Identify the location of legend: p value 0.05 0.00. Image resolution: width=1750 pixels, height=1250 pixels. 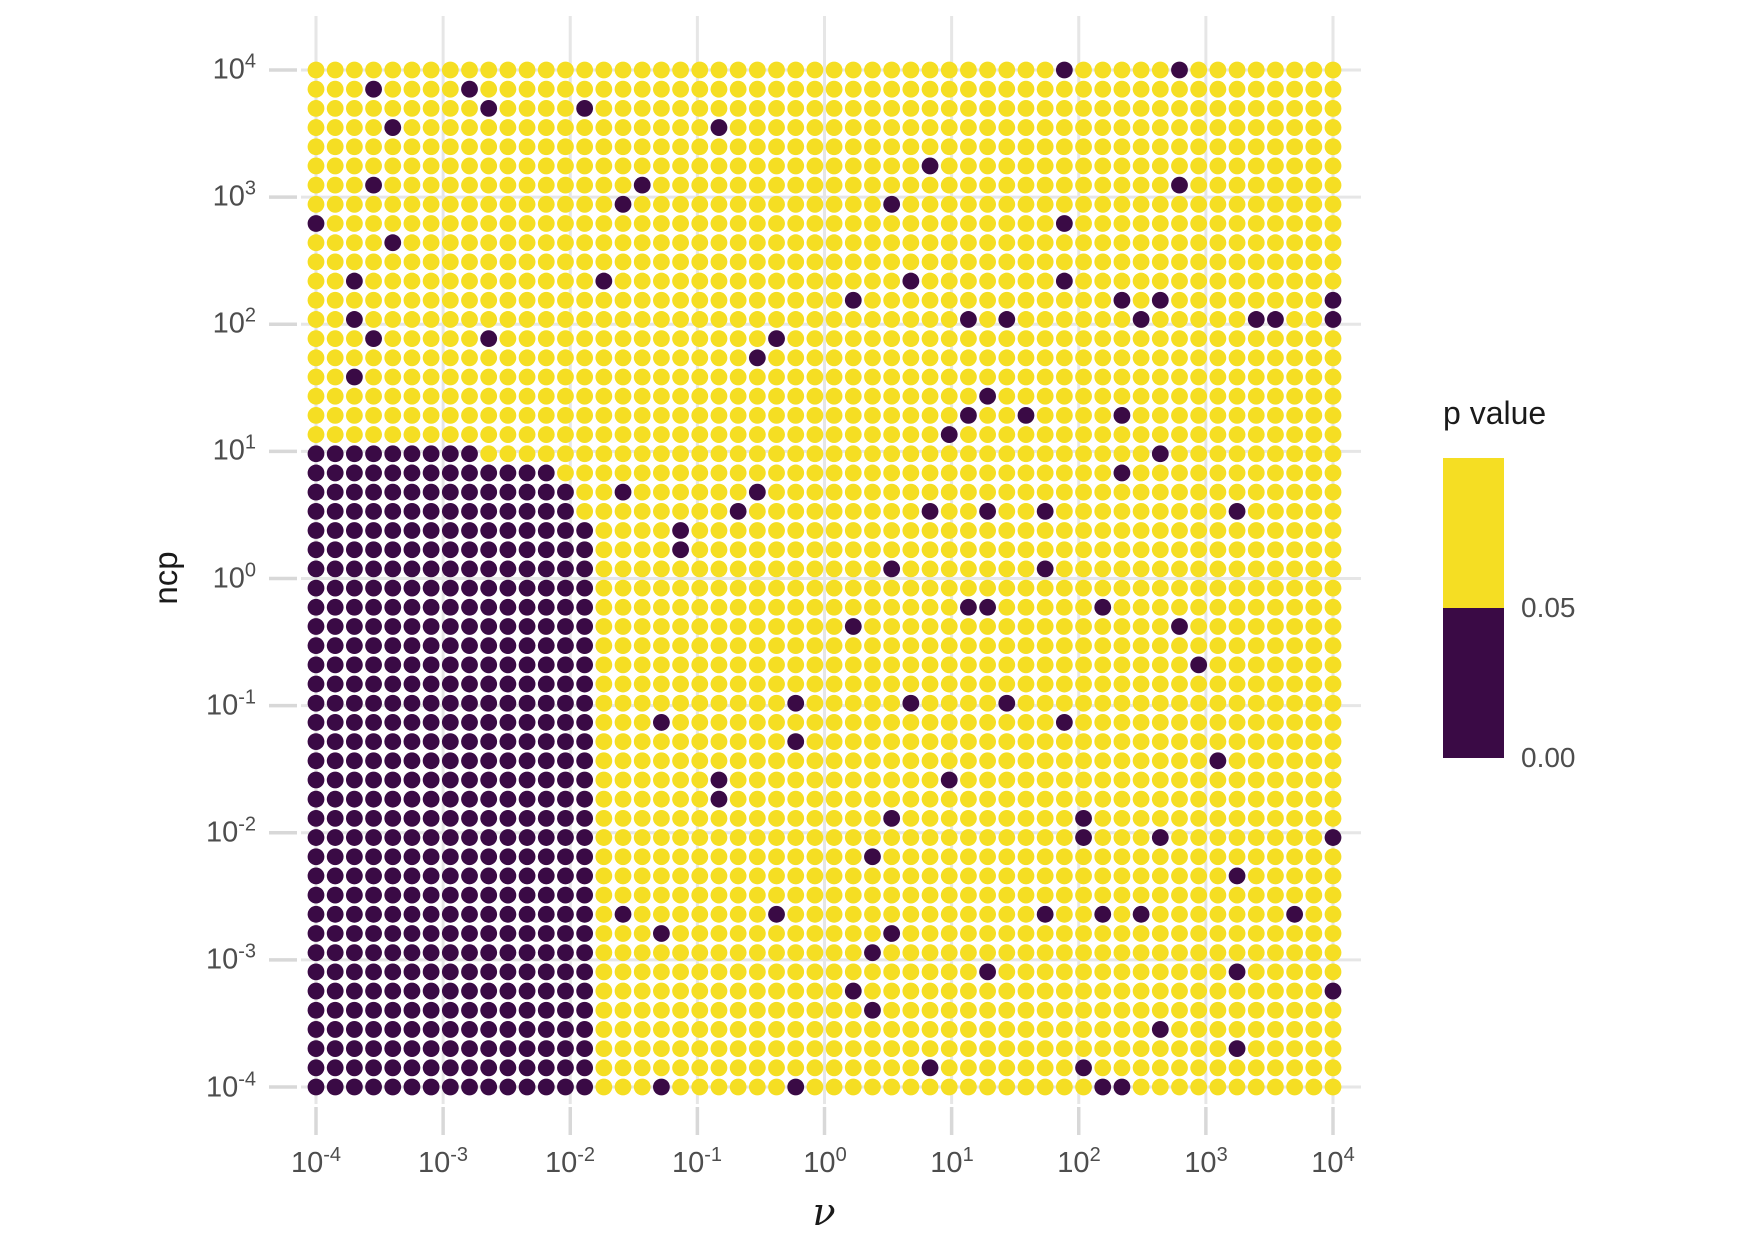
(1509, 584).